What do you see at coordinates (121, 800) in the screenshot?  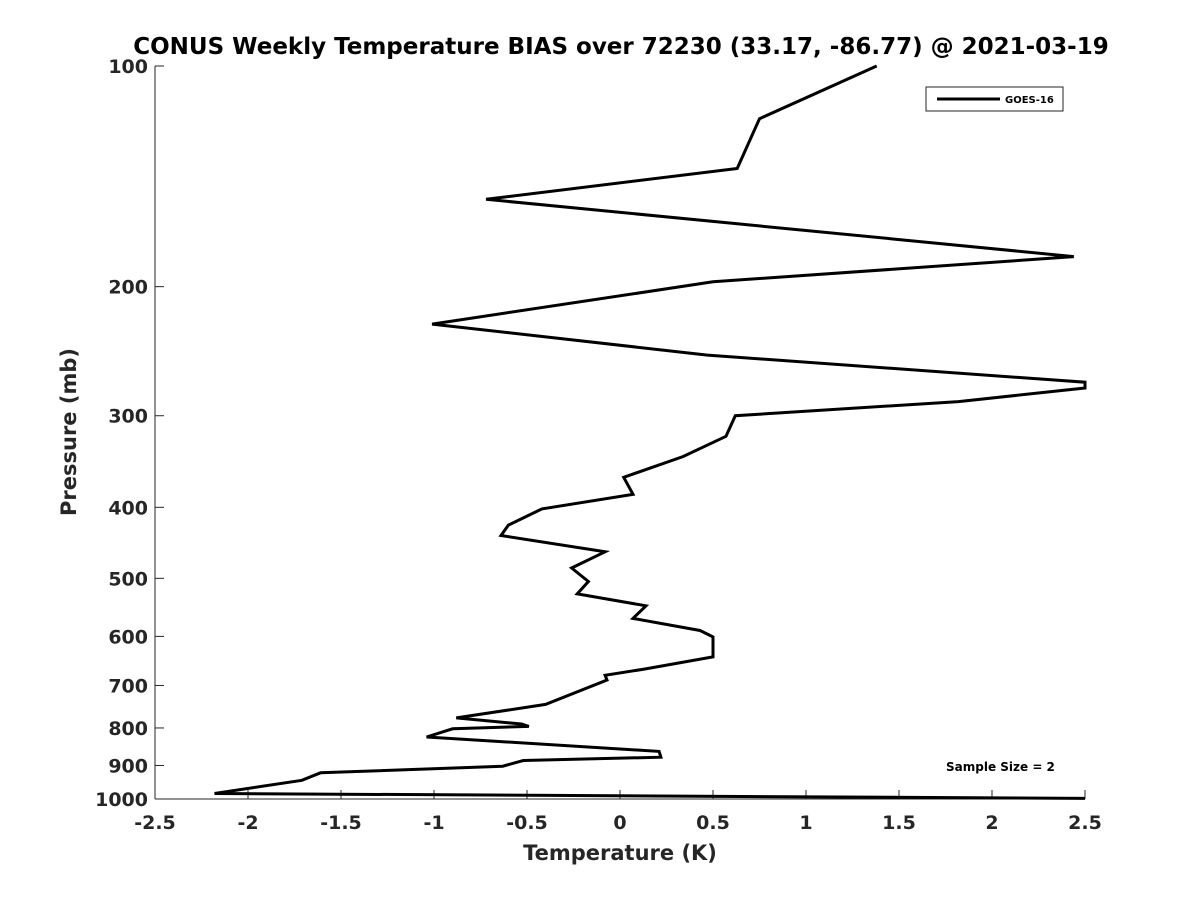 I see `y-tick-label: 1000` at bounding box center [121, 800].